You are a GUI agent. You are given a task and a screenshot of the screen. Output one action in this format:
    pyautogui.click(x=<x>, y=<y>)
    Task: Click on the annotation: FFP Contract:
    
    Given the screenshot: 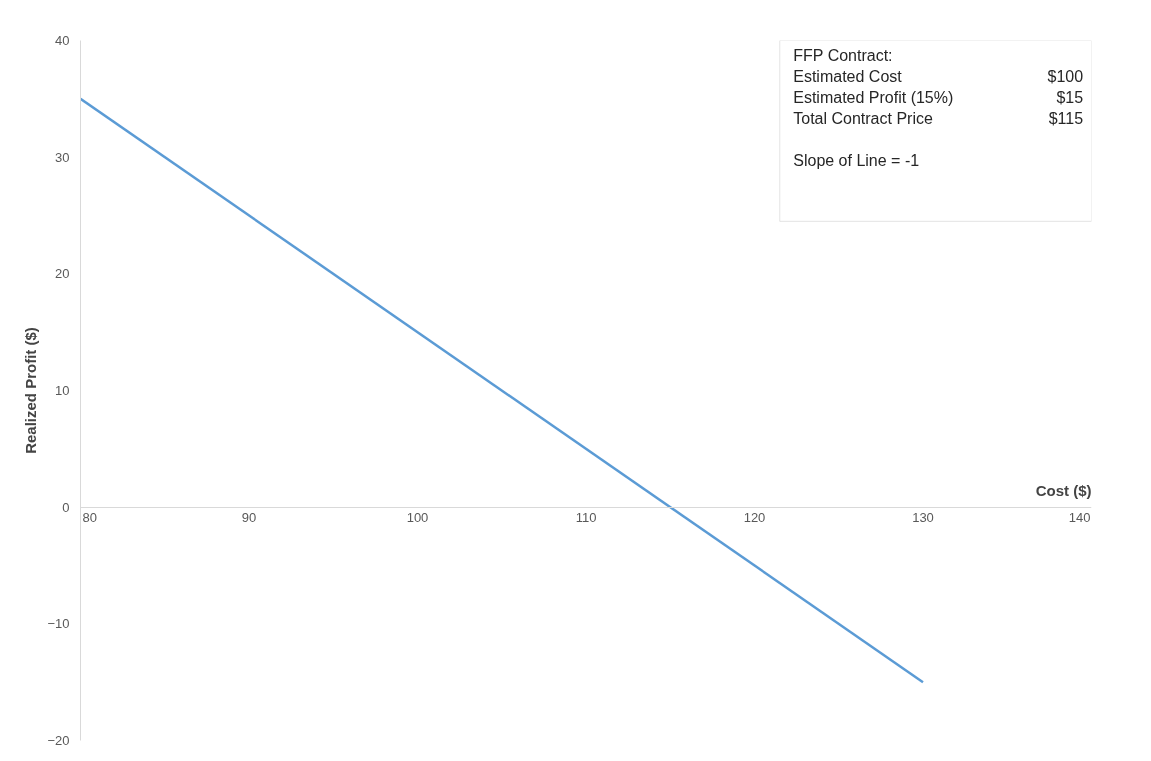 What is the action you would take?
    pyautogui.click(x=843, y=56)
    